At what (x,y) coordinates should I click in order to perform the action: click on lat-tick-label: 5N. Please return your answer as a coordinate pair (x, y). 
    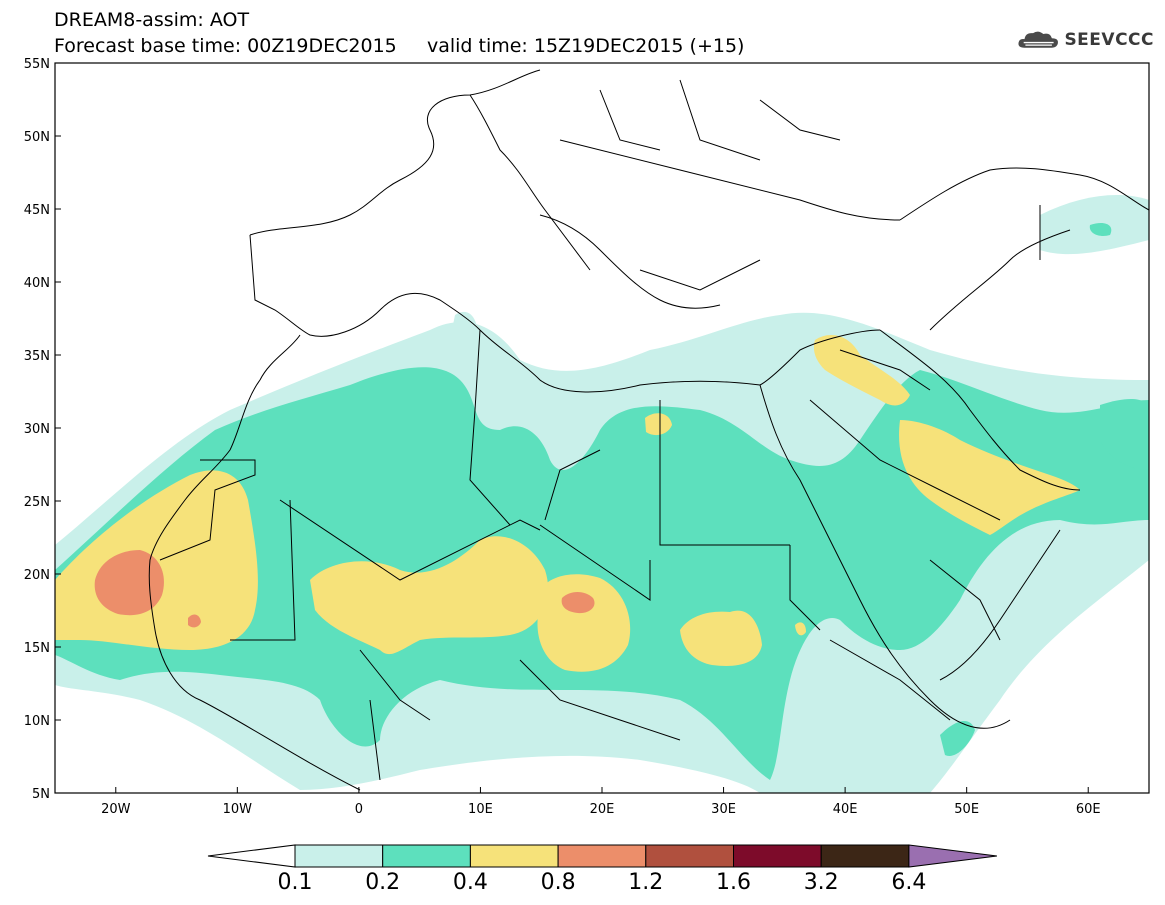
    Looking at the image, I should click on (41, 794).